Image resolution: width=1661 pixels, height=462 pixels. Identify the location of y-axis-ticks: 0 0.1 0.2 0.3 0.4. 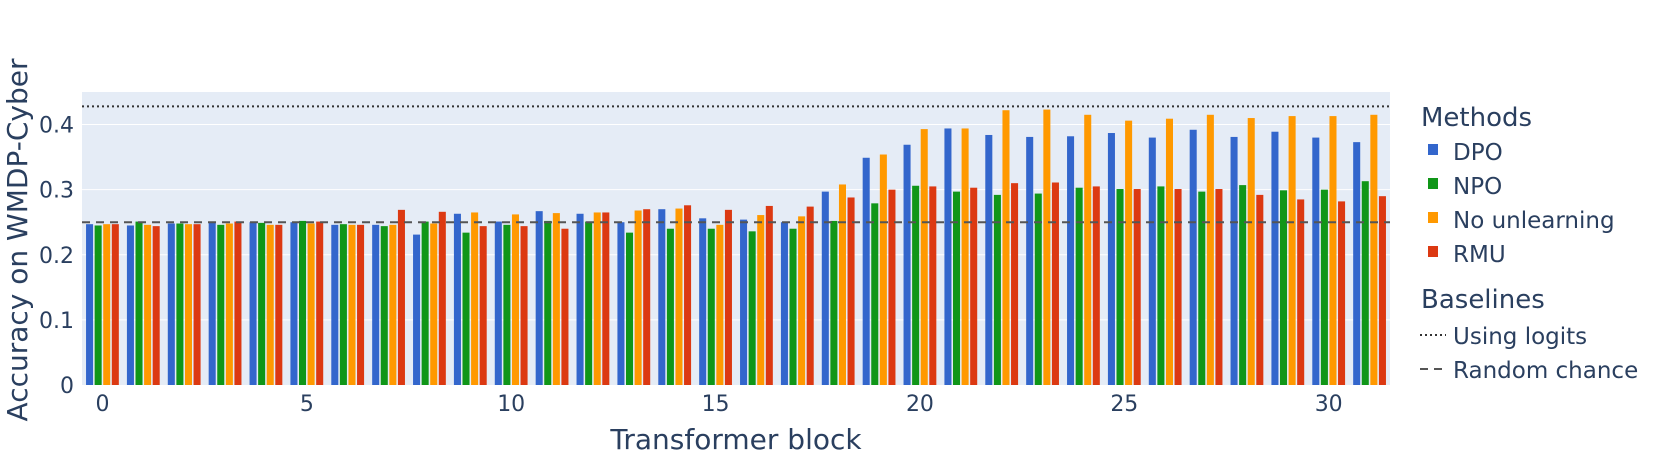
(56, 256).